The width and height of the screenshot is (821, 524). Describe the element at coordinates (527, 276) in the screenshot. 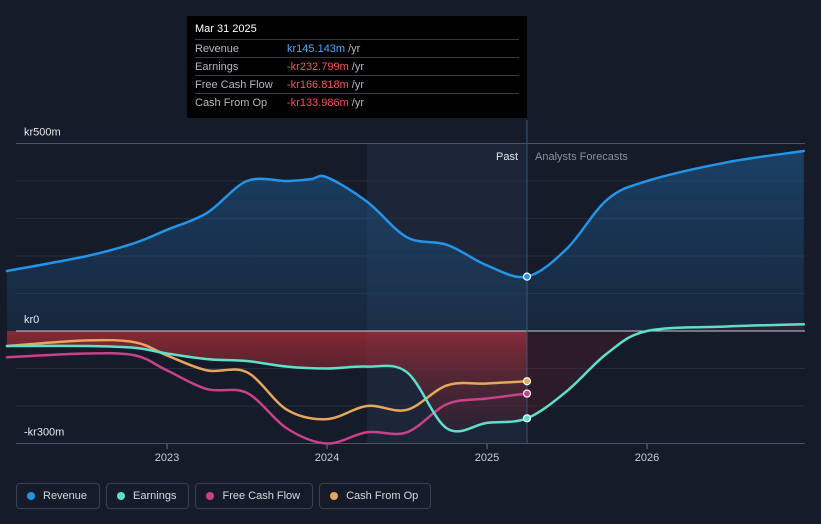

I see `end-marker-revenue` at that location.